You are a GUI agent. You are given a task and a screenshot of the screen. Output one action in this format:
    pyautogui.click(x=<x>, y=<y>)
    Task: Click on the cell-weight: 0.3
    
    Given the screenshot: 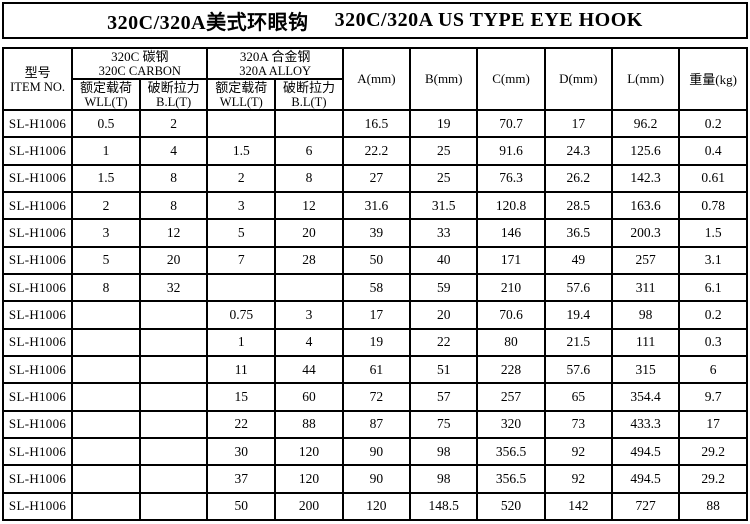 What is the action you would take?
    pyautogui.click(x=713, y=342)
    